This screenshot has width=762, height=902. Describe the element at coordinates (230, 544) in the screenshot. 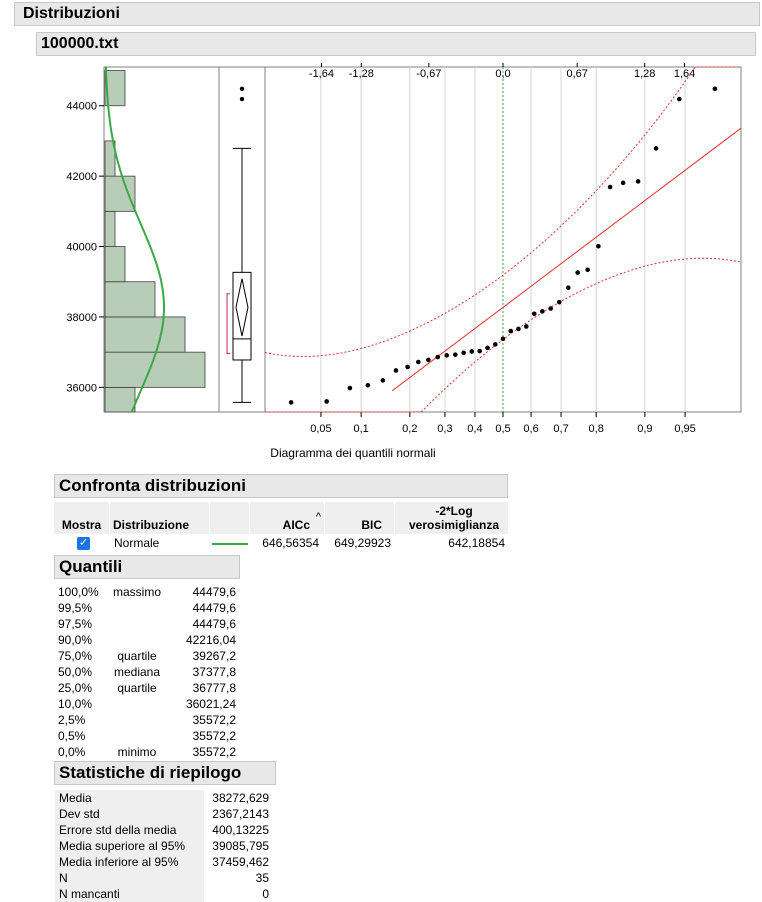

I see `distribution-line-swatch` at that location.